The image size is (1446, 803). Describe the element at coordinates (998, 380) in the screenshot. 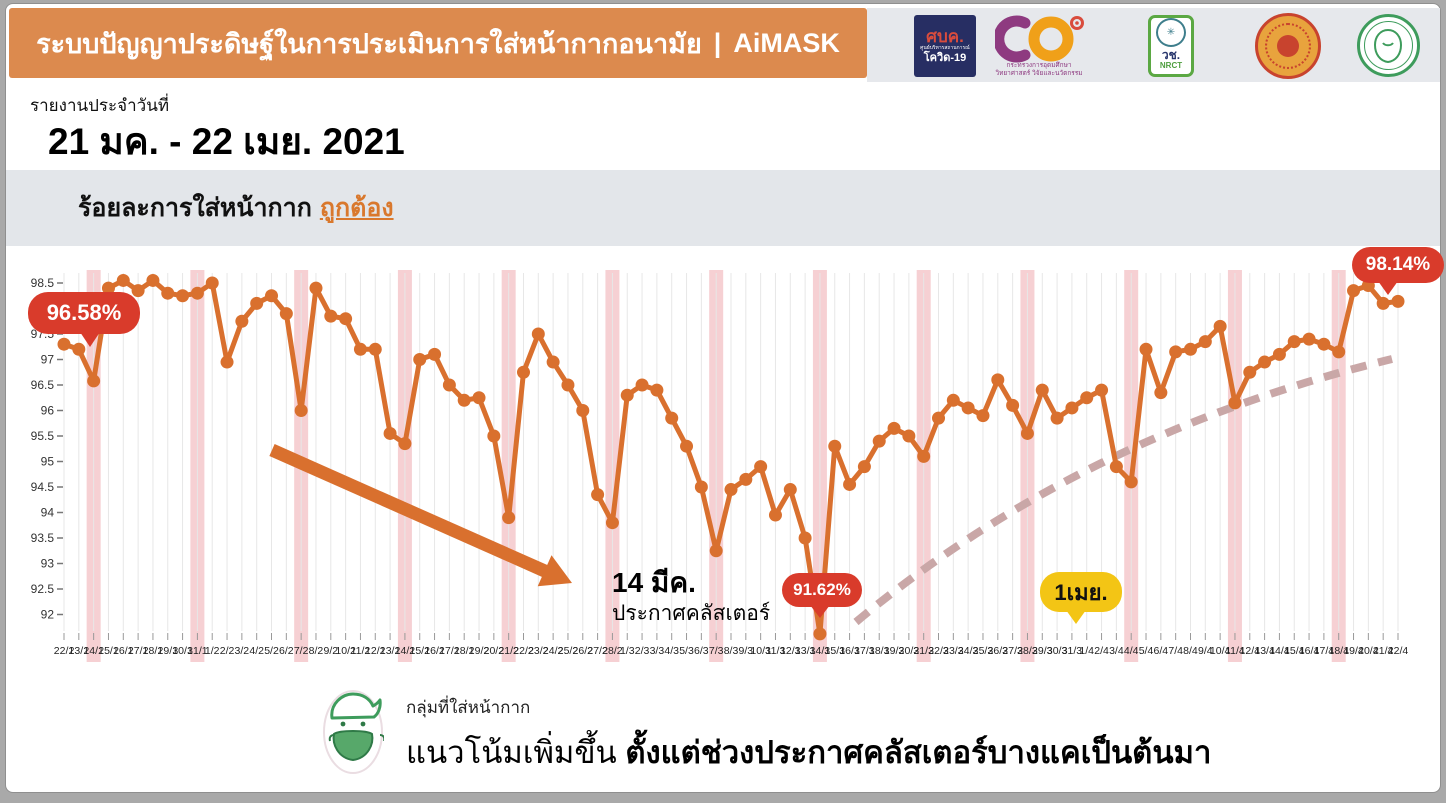

I see `data-point-26/3` at that location.